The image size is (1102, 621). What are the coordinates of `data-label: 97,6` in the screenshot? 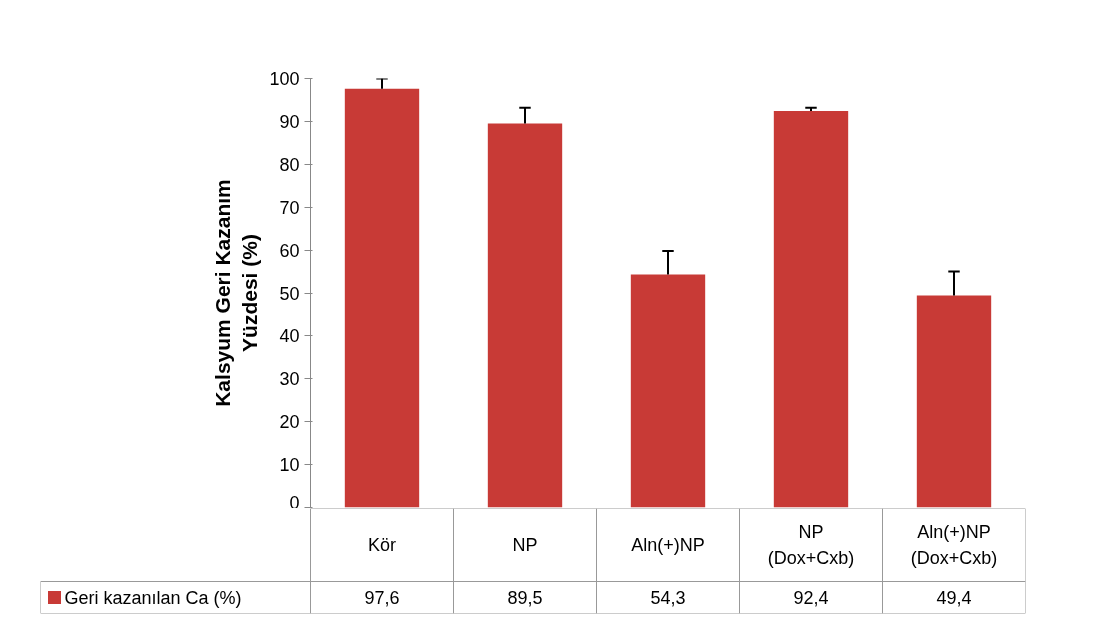 It's located at (382, 598).